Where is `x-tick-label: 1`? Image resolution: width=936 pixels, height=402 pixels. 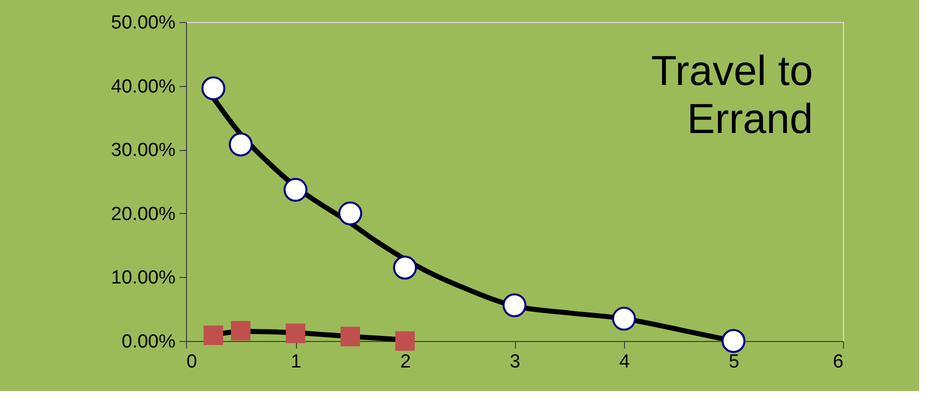
x-tick-label: 1 is located at coordinates (296, 362).